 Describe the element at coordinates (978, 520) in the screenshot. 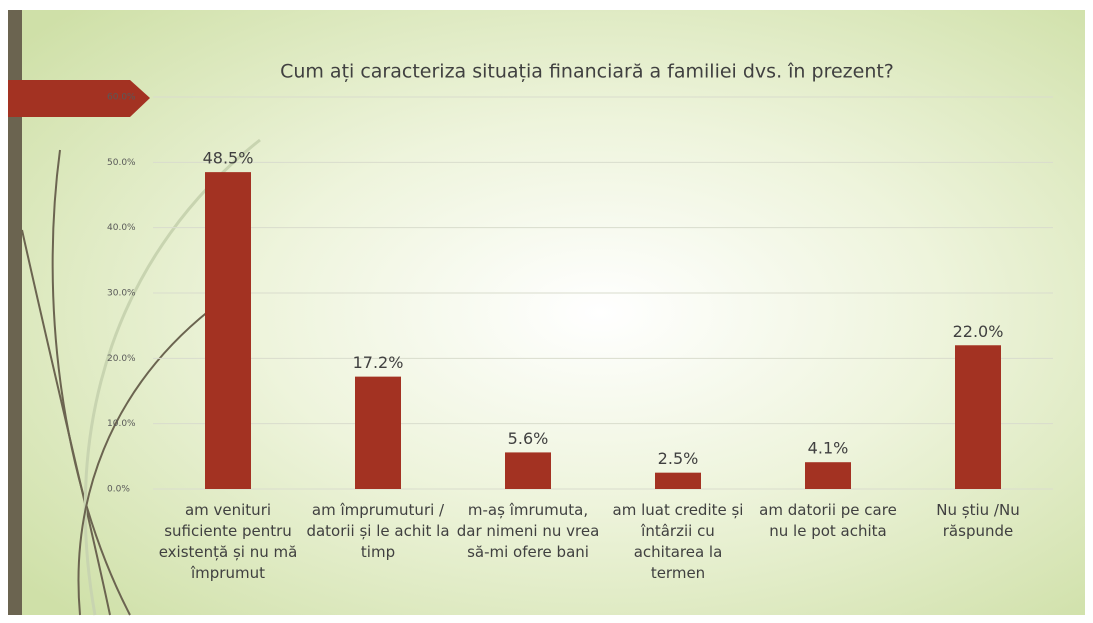

I see `x-tick-label: Nu știu /Nu răspunde` at that location.